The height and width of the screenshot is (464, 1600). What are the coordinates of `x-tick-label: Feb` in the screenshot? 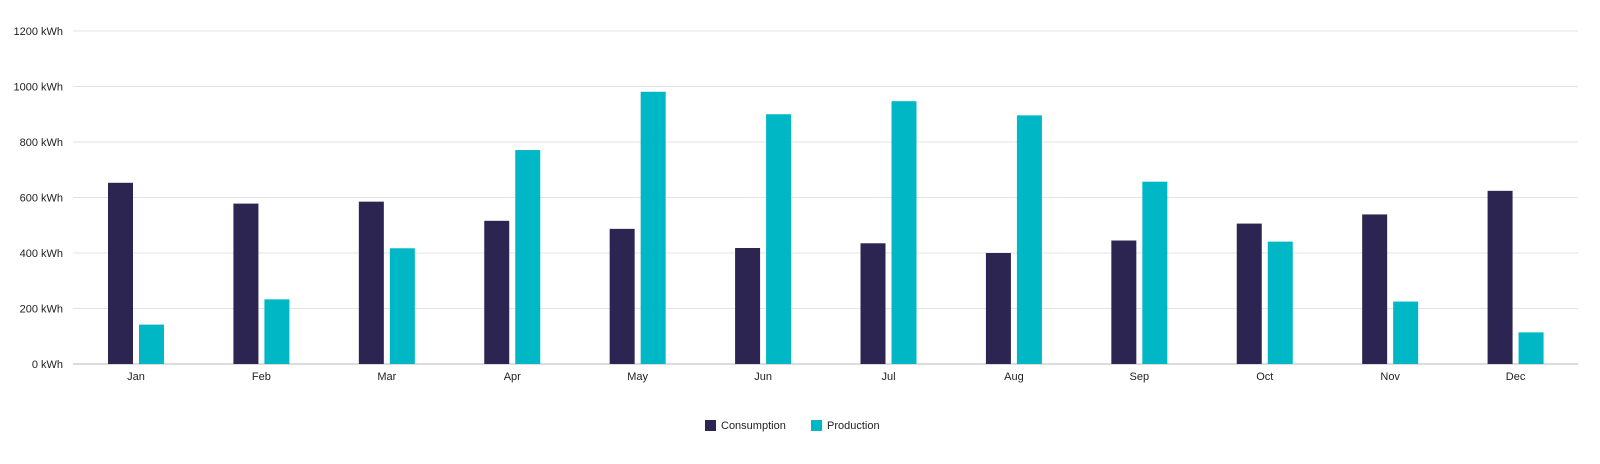 It's located at (261, 377).